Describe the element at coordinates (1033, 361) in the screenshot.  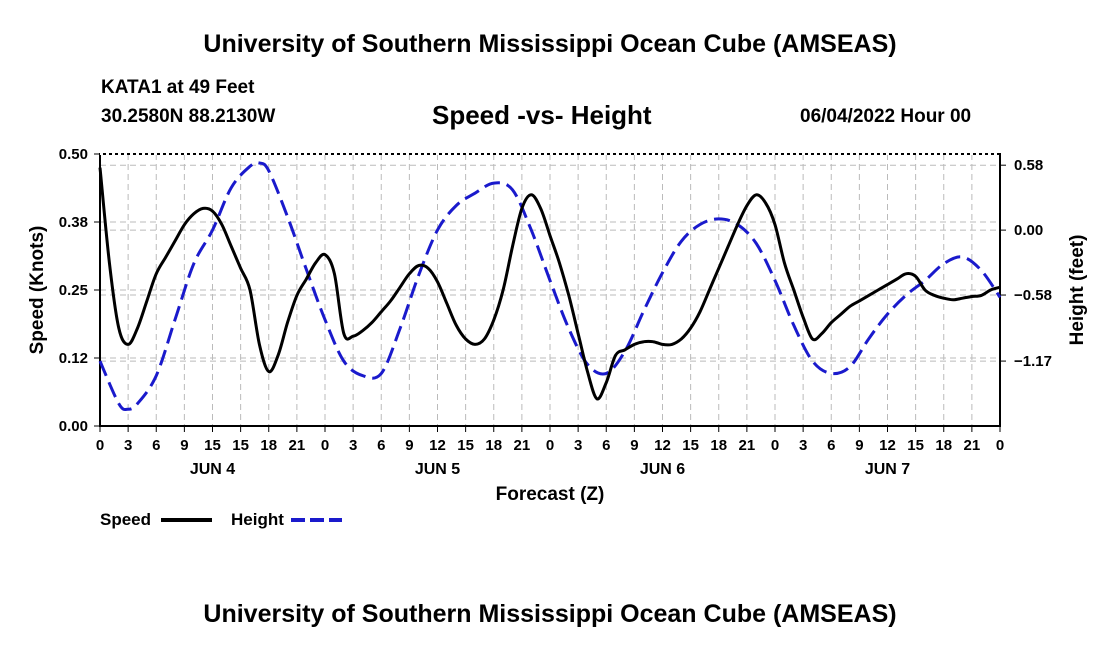
I see `y-right-tick-label: −1.17` at that location.